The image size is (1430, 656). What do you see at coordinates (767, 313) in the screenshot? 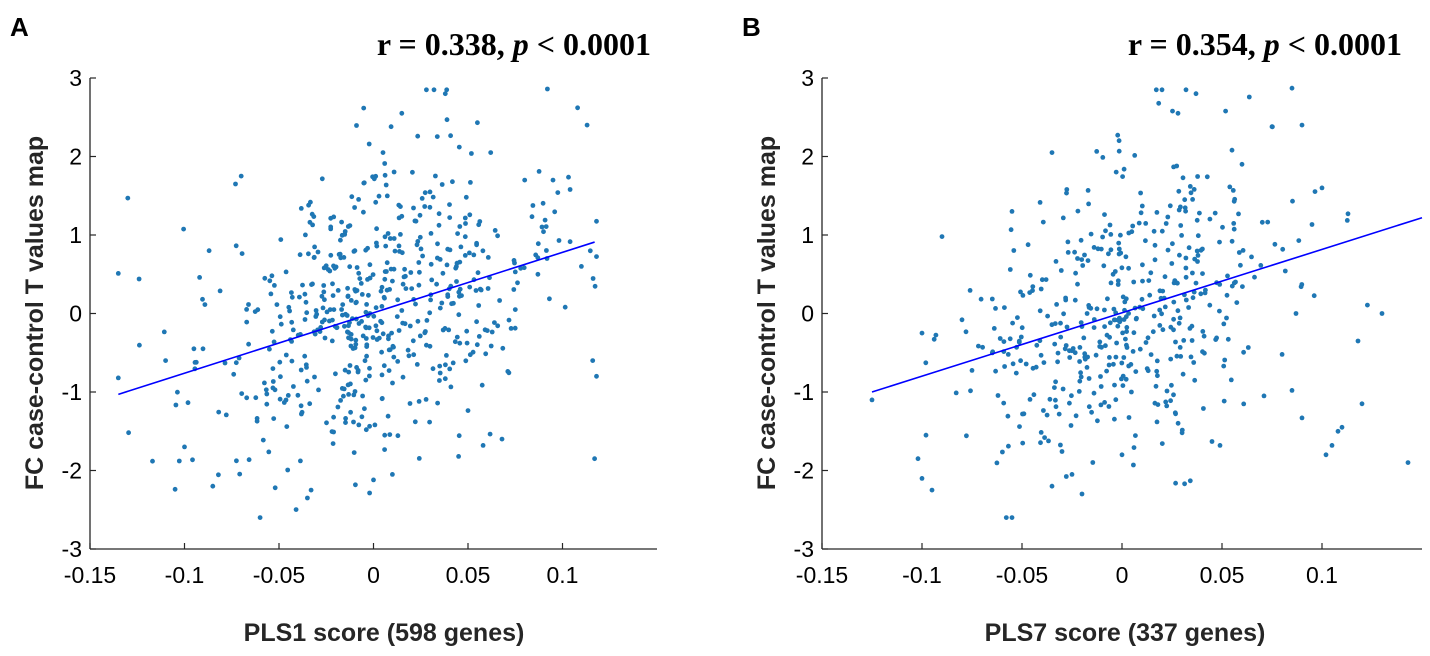
I see `panel-b-y-axis-label: FC case-control T values map` at bounding box center [767, 313].